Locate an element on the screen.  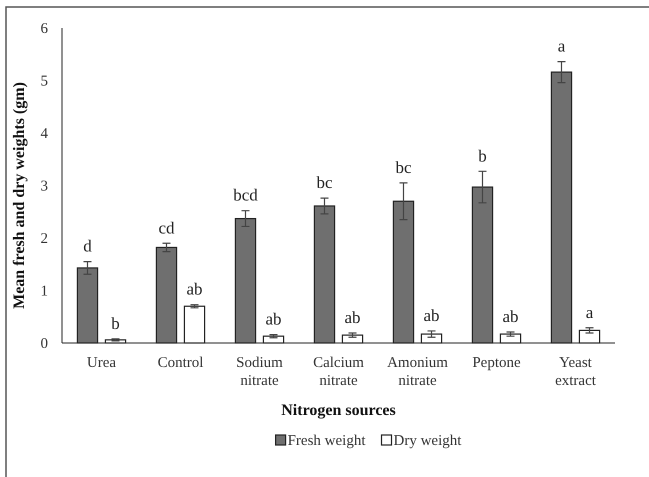
legend-label: Dry weight is located at coordinates (428, 441).